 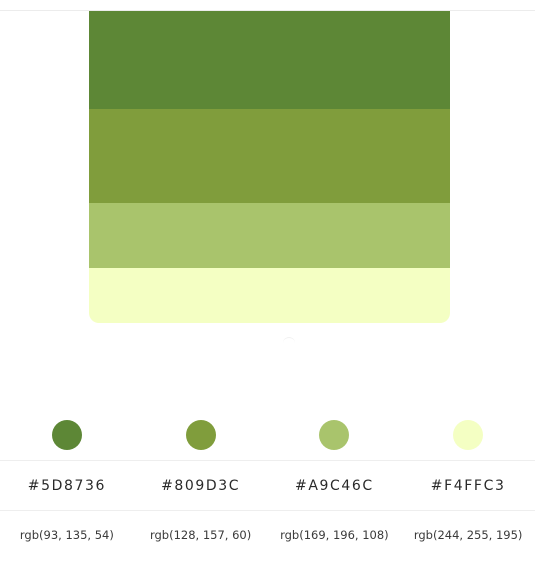 What do you see at coordinates (267, 486) in the screenshot?
I see `hex-code-row: #5D8736 #809D3C #A9C46C #F4FFC3` at bounding box center [267, 486].